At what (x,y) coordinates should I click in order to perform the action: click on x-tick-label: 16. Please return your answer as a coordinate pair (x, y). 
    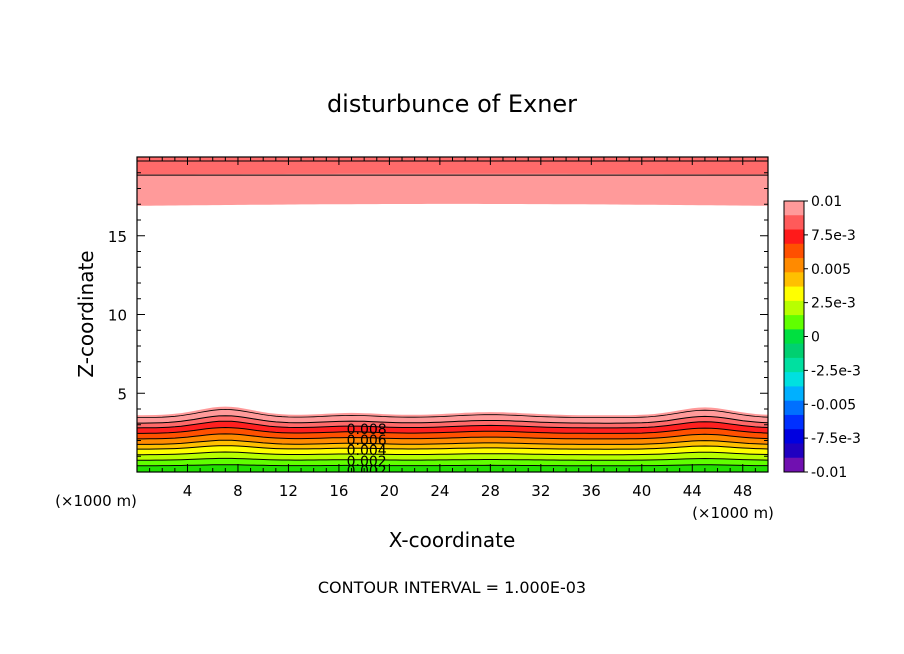
    Looking at the image, I should click on (338, 491).